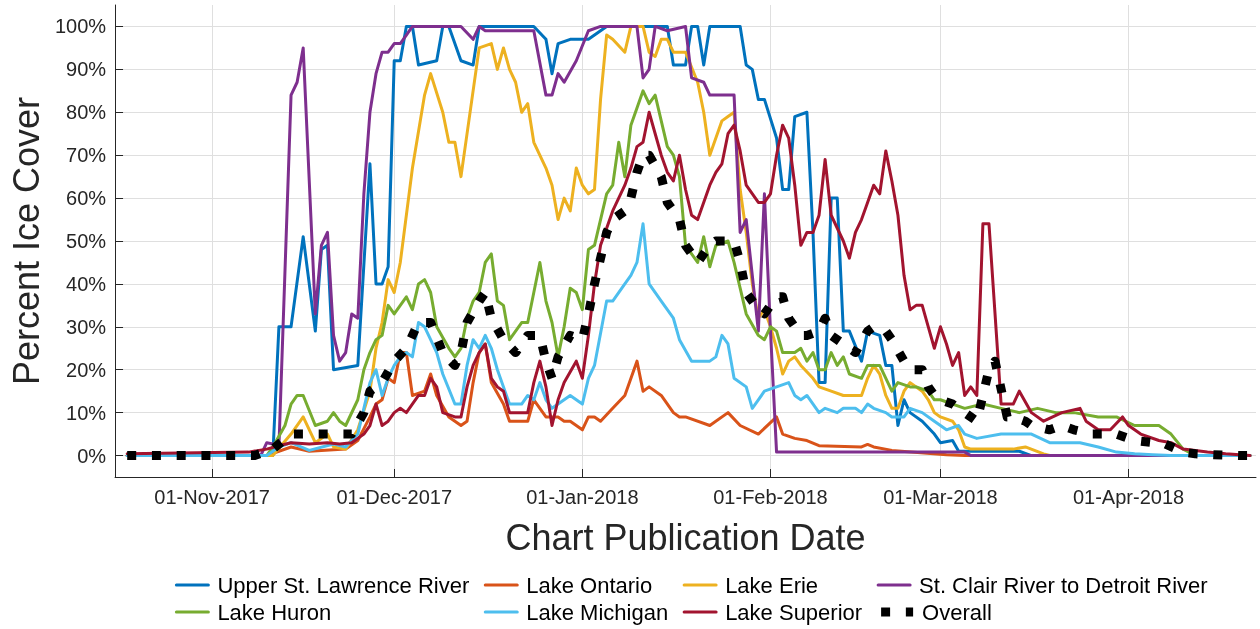 Image resolution: width=1260 pixels, height=629 pixels. I want to click on y-tick-label: 40%, so click(86, 283).